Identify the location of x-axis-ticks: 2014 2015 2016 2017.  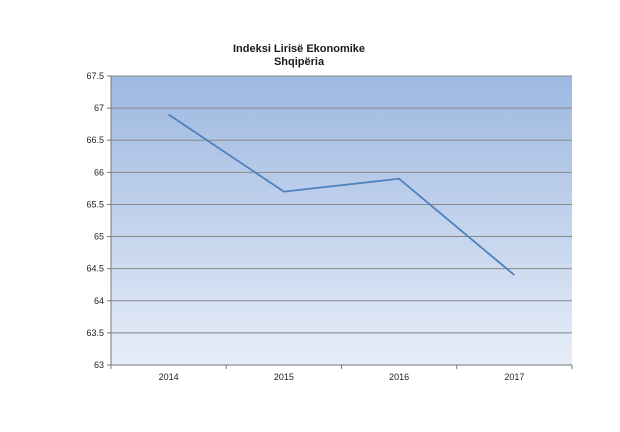
(341, 373).